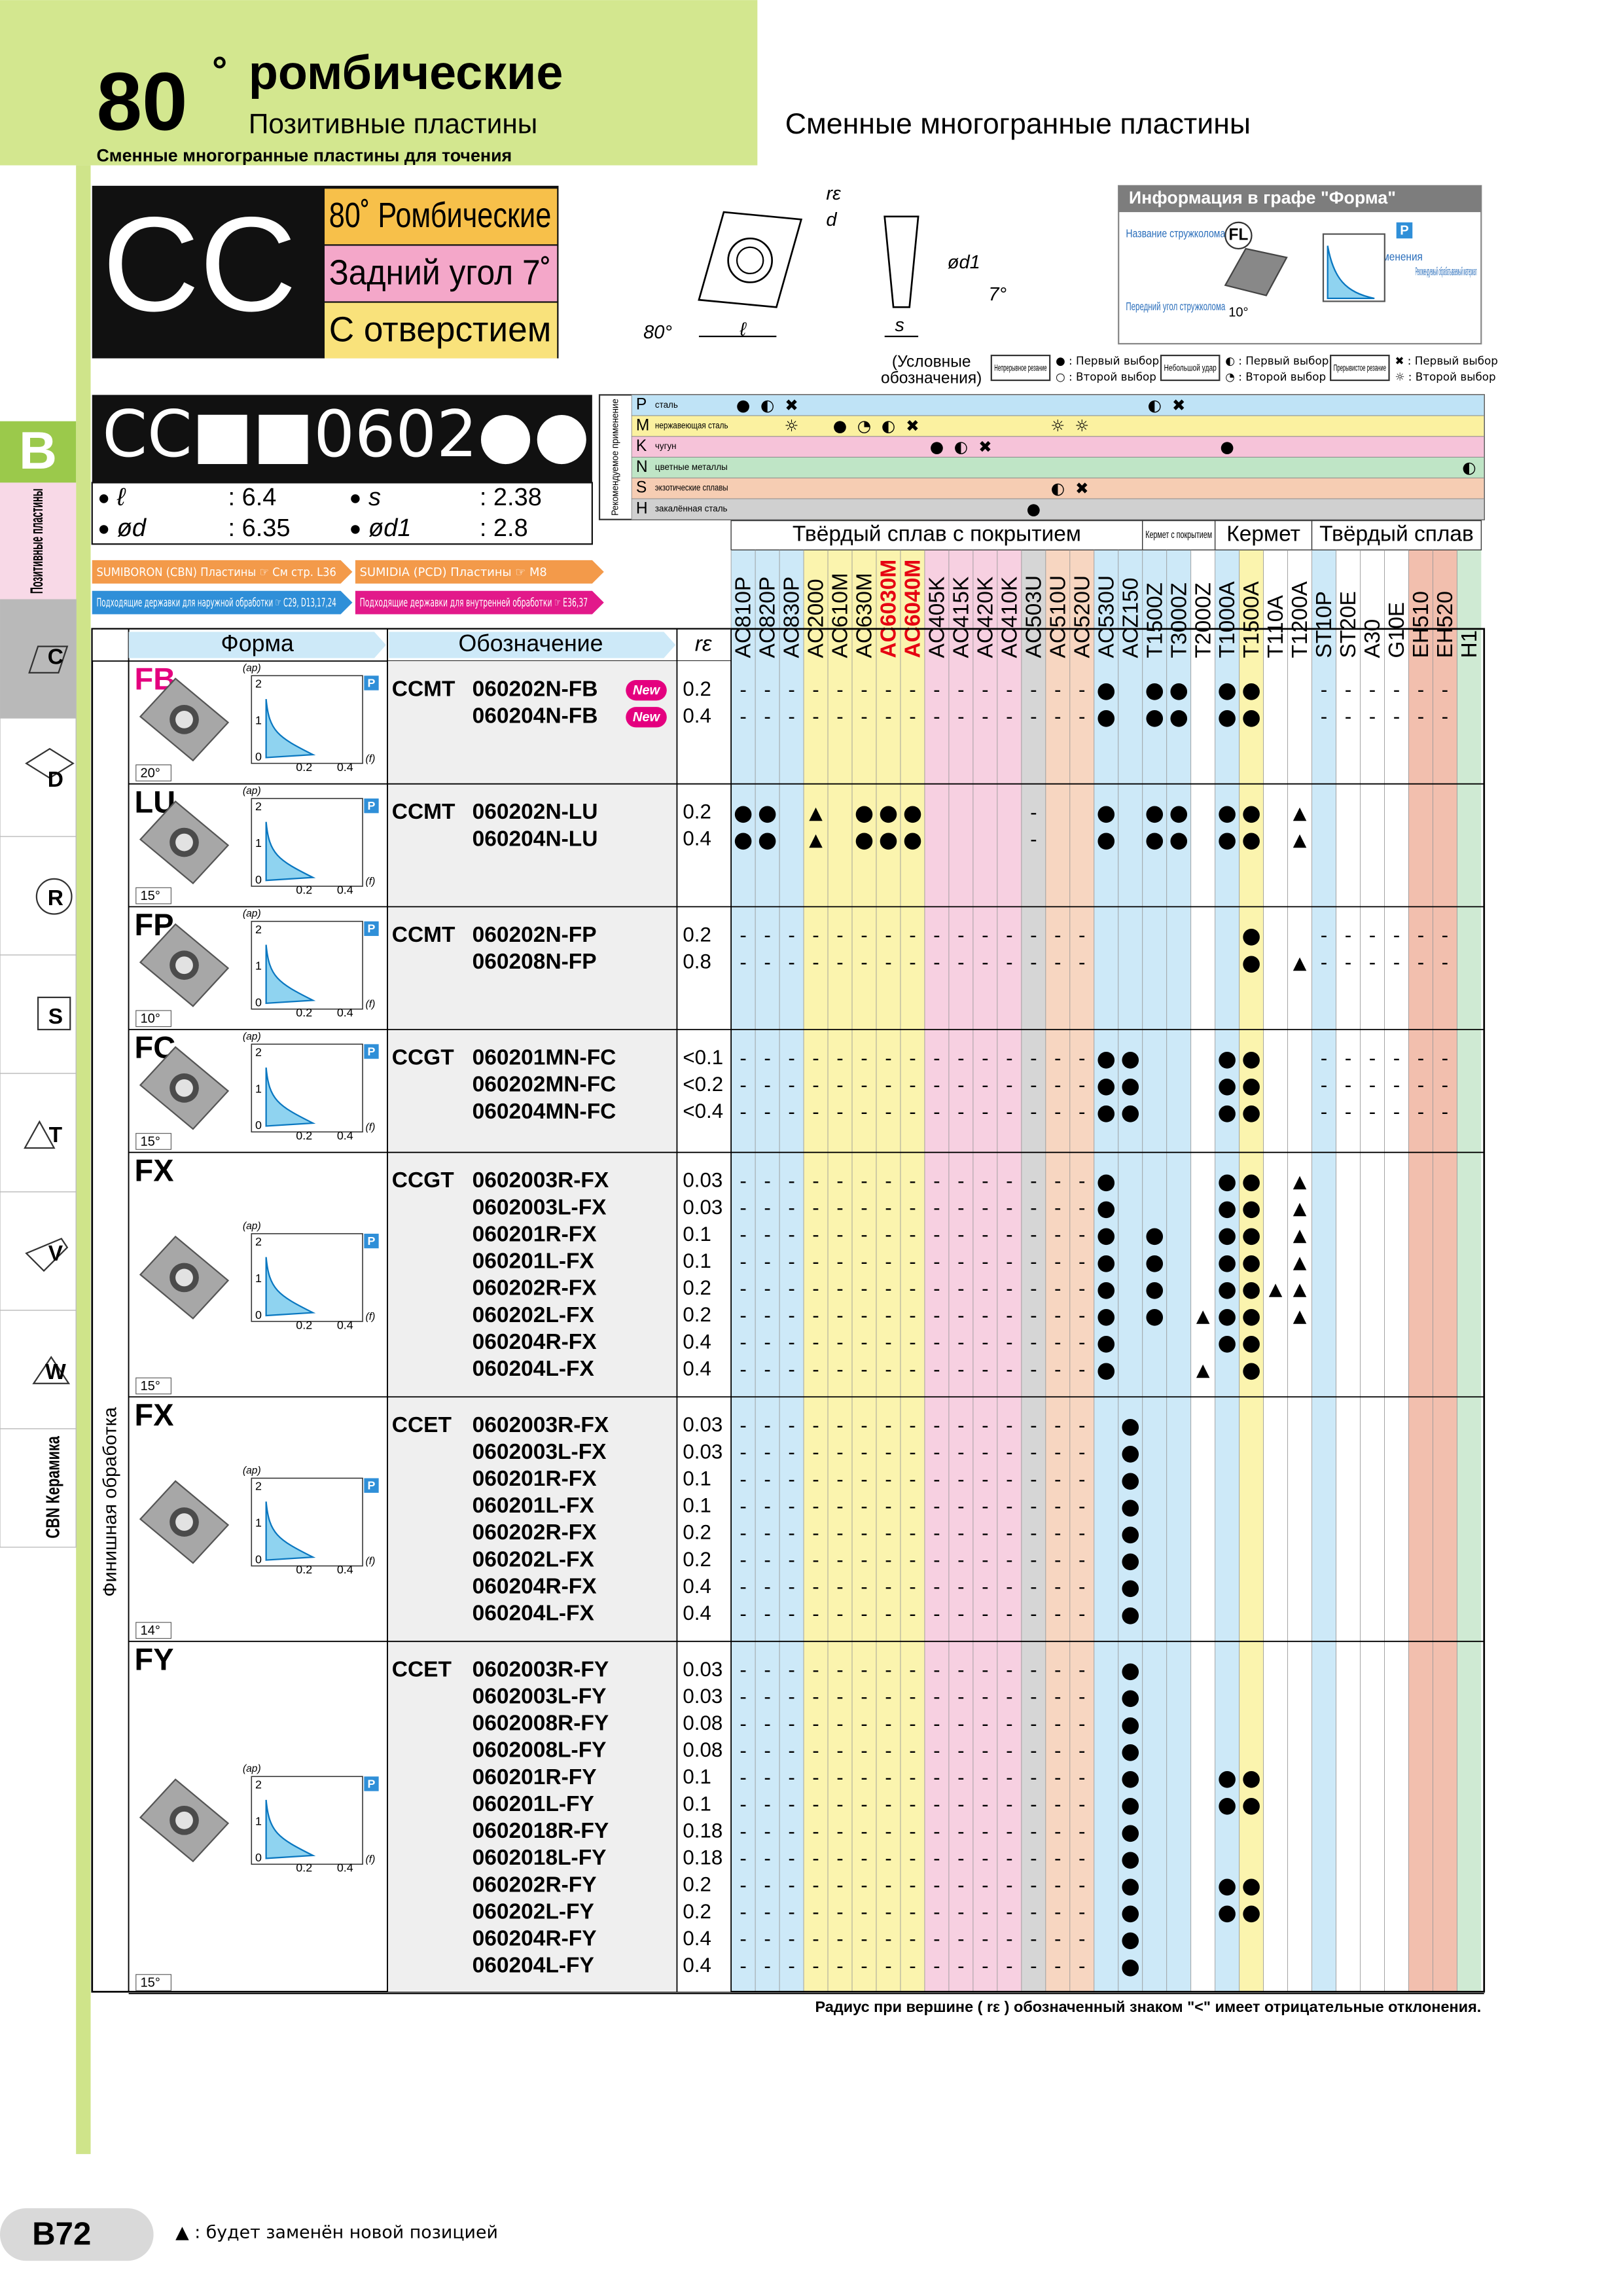 The height and width of the screenshot is (2296, 1623). I want to click on rake-angle: 20°, so click(150, 773).